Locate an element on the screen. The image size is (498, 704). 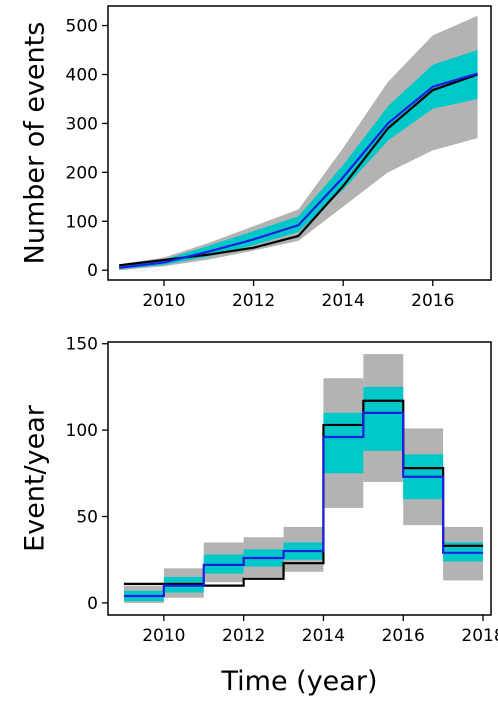
y-axis-title: Event/year is located at coordinates (34, 478).